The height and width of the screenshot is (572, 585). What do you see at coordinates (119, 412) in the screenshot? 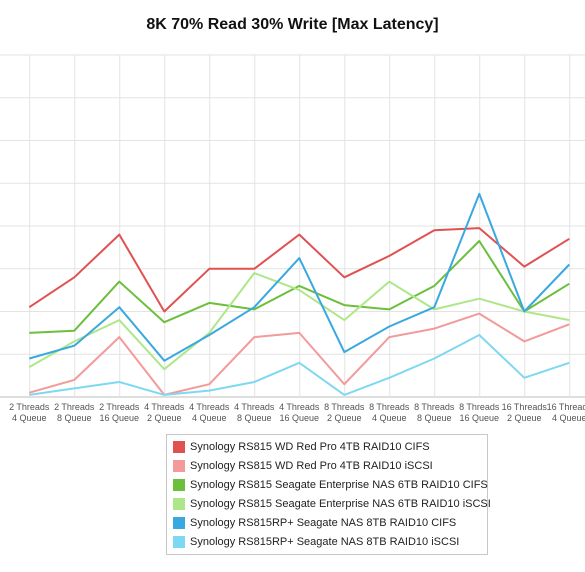
I see `x-tick-label: 2 Threads 16 Queue` at bounding box center [119, 412].